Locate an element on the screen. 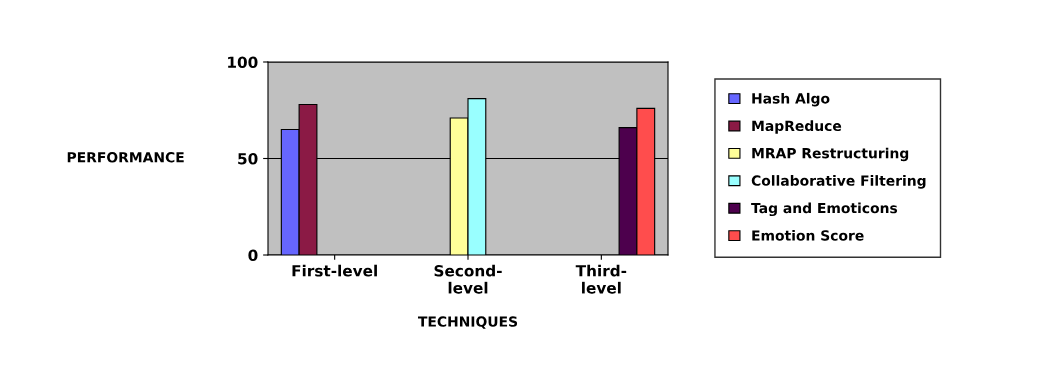 This screenshot has width=1045, height=372. x-tick-label: Second- level is located at coordinates (468, 279).